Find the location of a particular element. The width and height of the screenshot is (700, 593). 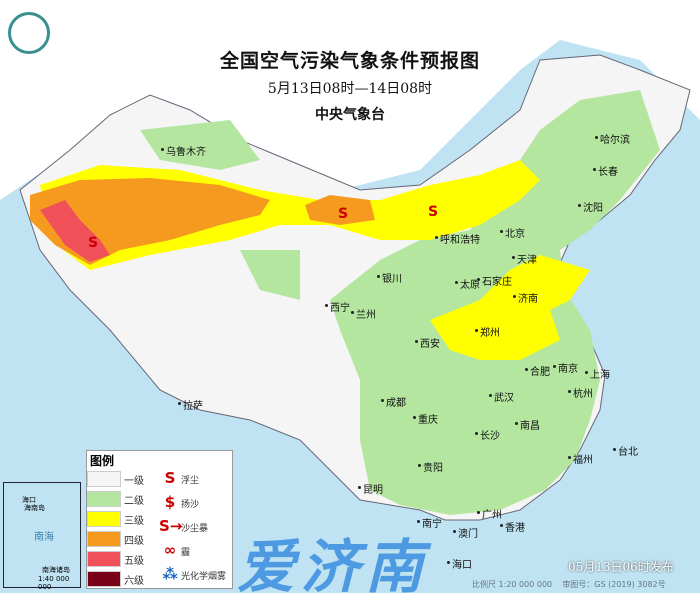

legend-symbol-label: 沙尘暴 is located at coordinates (195, 529).